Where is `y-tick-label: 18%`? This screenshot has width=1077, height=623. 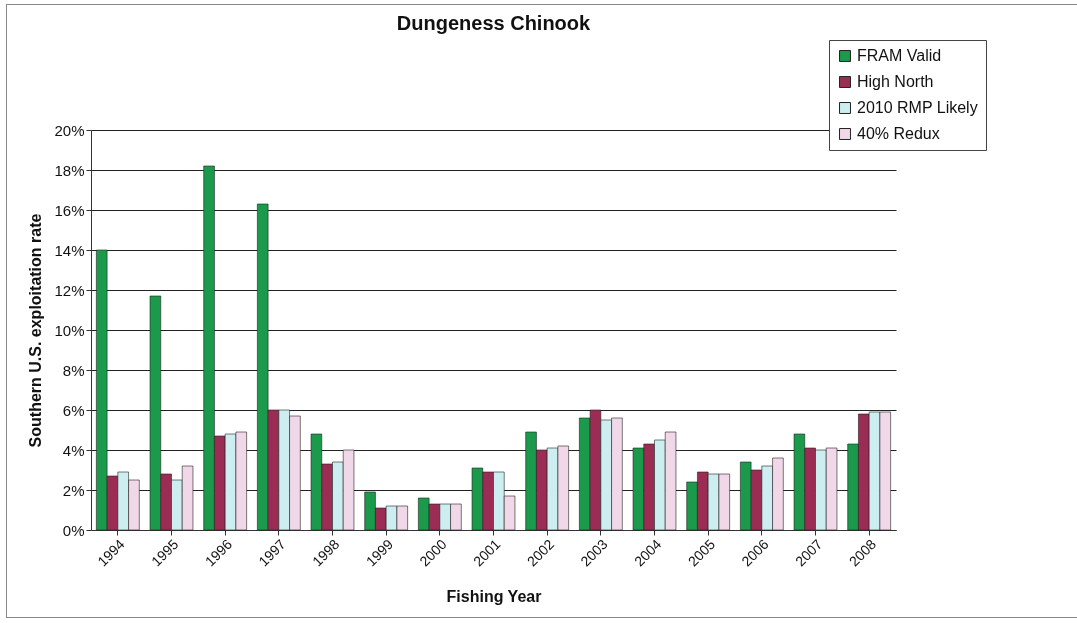 y-tick-label: 18% is located at coordinates (69, 170).